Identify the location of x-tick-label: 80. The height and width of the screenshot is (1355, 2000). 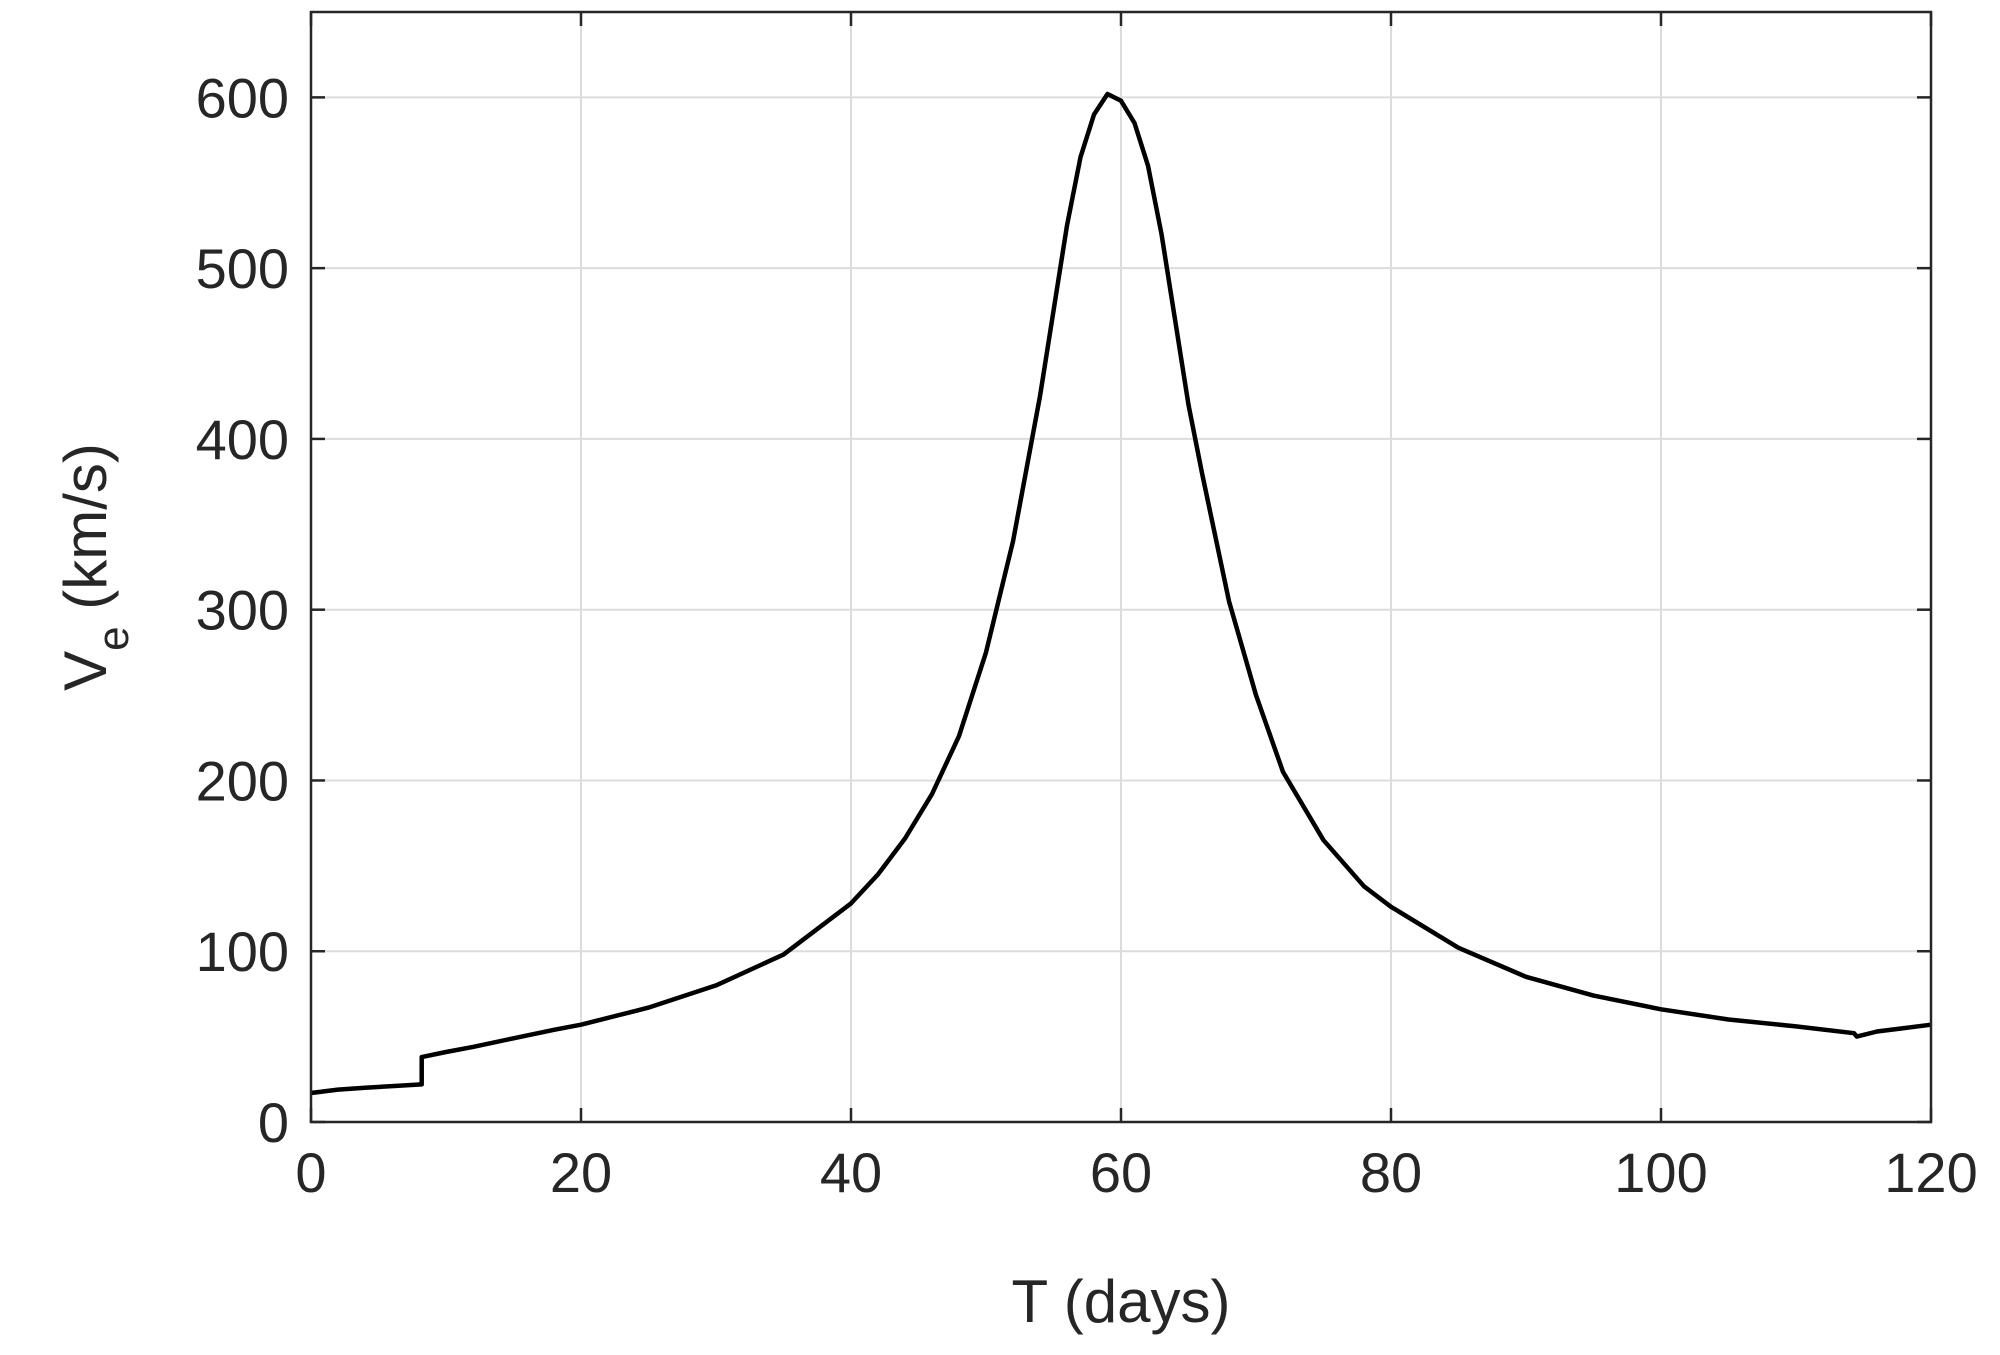
(1391, 1172).